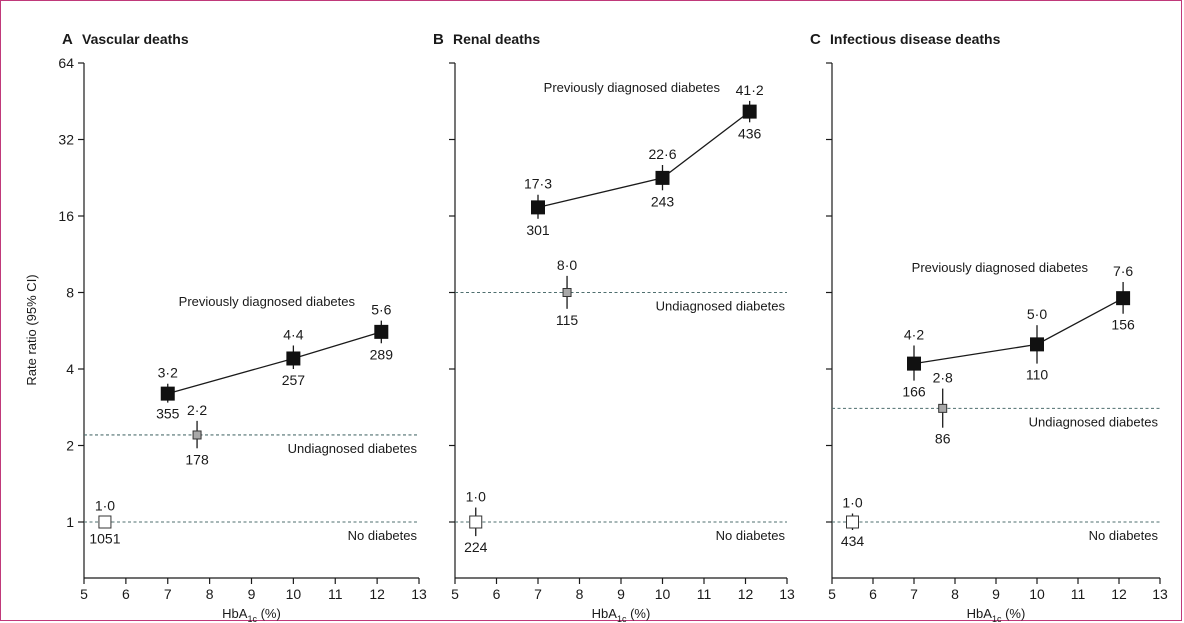 The height and width of the screenshot is (623, 1184). What do you see at coordinates (70, 446) in the screenshot?
I see `y-tick-label: 2` at bounding box center [70, 446].